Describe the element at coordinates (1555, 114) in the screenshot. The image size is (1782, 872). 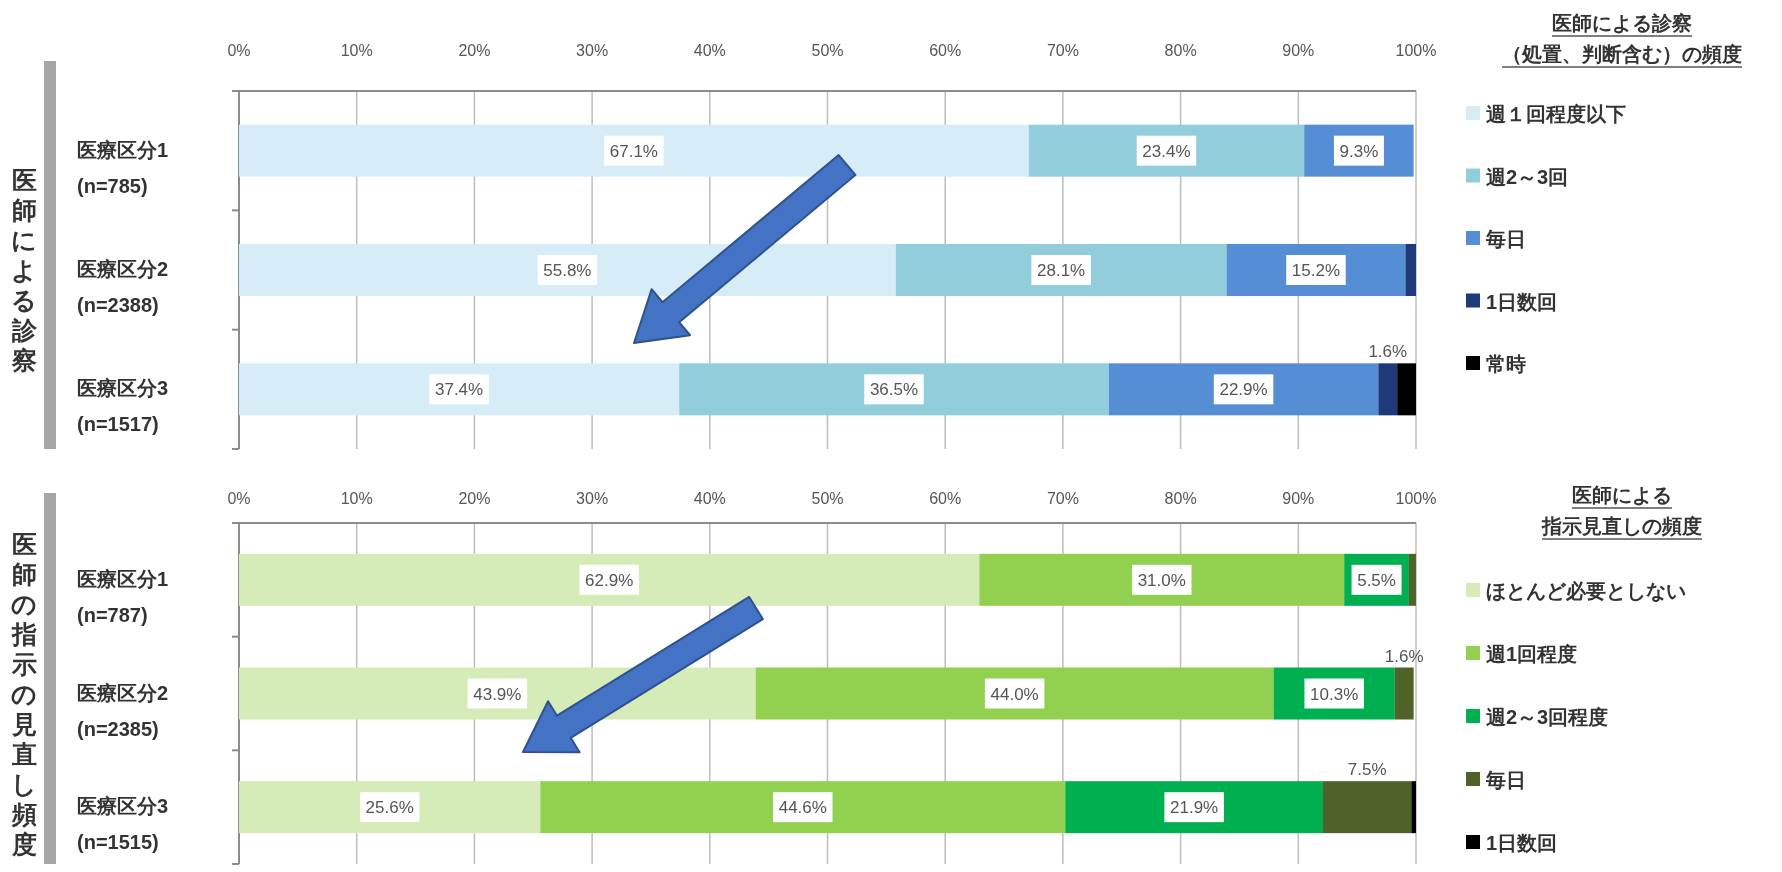
I see `legend-label: 週１回程度以下` at that location.